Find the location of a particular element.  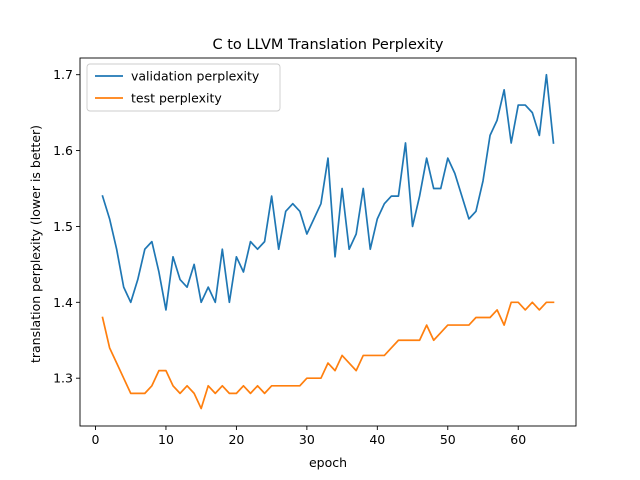

y-tick-label: 1.3 is located at coordinates (63, 378).